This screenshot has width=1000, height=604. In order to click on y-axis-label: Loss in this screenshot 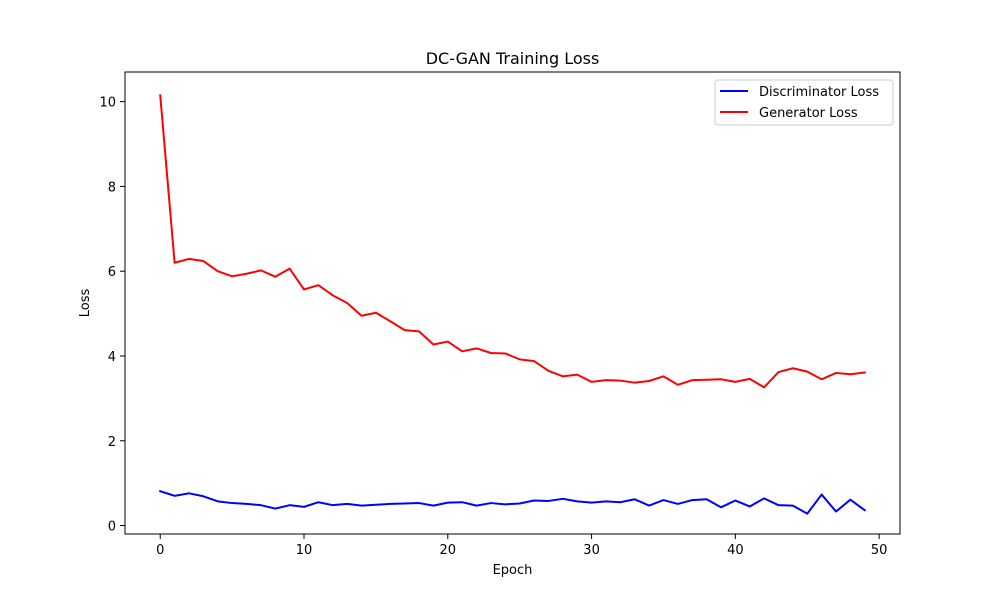, I will do `click(85, 303)`.